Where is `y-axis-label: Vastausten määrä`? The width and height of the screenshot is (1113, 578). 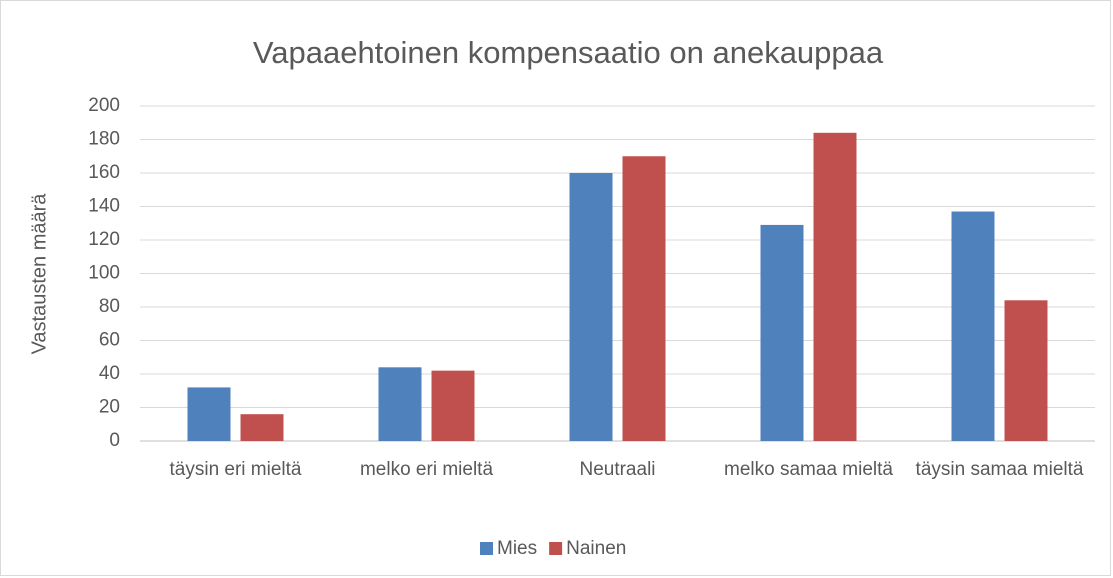
y-axis-label: Vastausten määrä is located at coordinates (39, 274).